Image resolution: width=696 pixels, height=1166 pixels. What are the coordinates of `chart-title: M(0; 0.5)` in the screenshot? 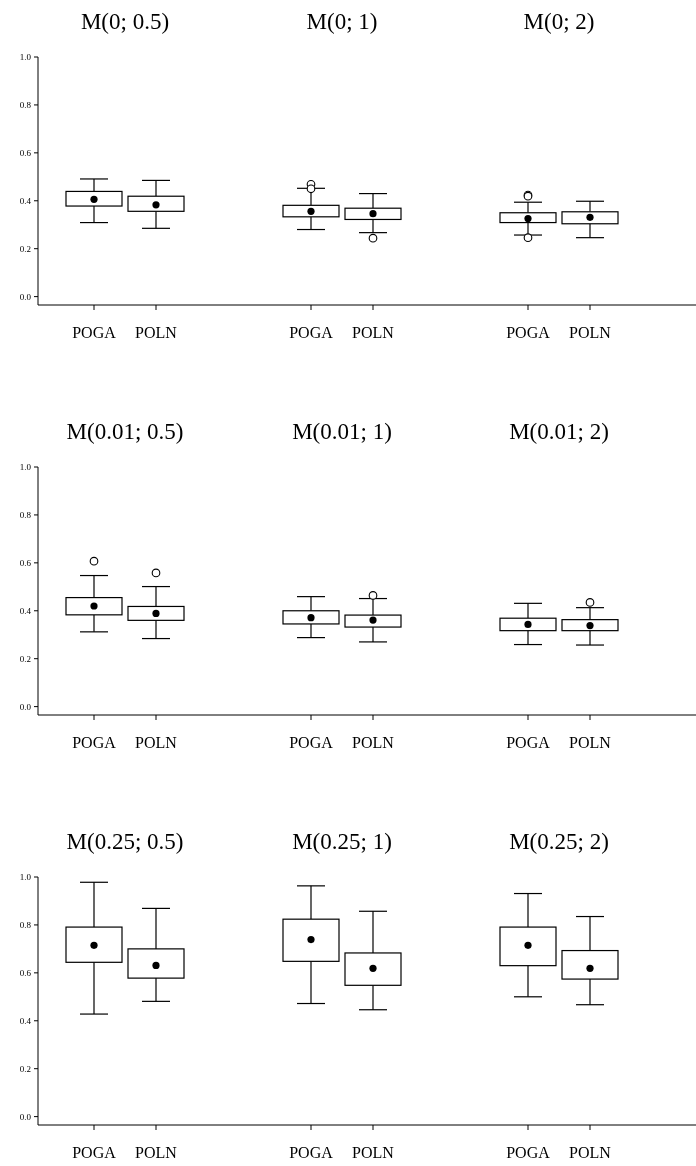 It's located at (125, 21).